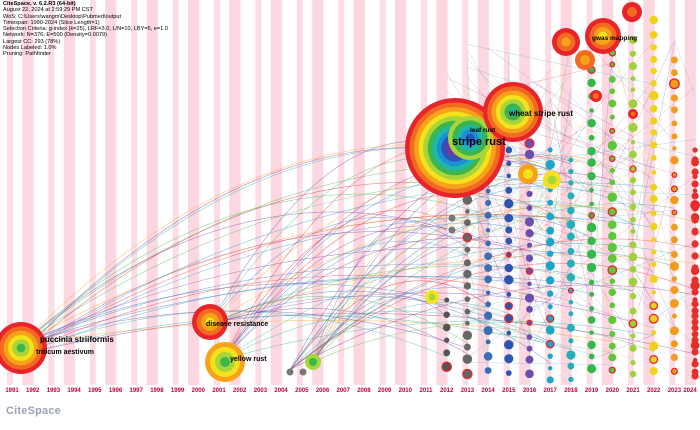 The width and height of the screenshot is (700, 430). Describe the element at coordinates (77, 339) in the screenshot. I see `keyword-label-puccinia-striiformis: puccinia striiformis` at that location.